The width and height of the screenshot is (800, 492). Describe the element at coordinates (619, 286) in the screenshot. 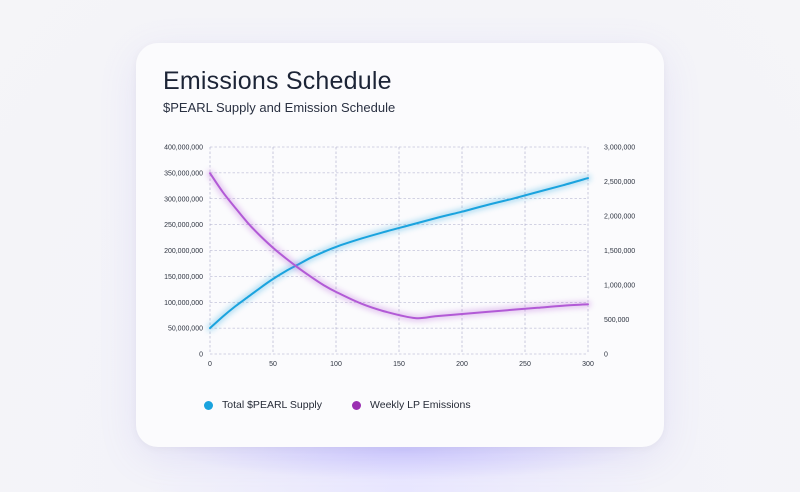

I see `y-right-tick-label: 1,000,000` at that location.